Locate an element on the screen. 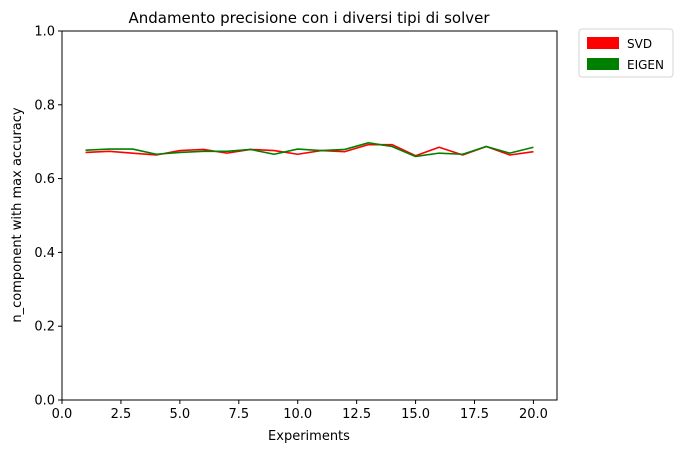 This screenshot has width=684, height=453. x-tick-label: 12.5 is located at coordinates (356, 414).